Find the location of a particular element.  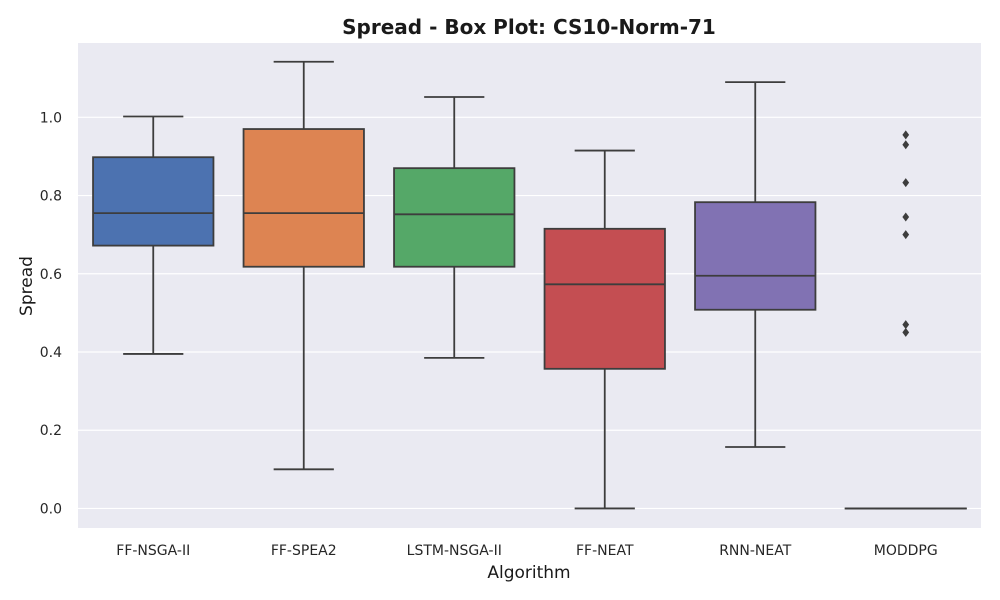

x-tick-label: MODDPG is located at coordinates (906, 551).